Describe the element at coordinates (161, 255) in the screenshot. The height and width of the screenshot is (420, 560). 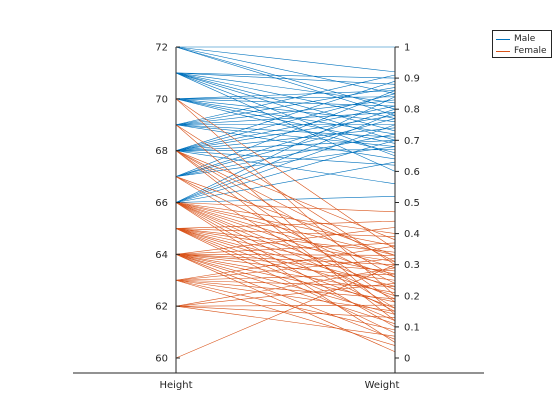
I see `height-tick-label: 64` at that location.